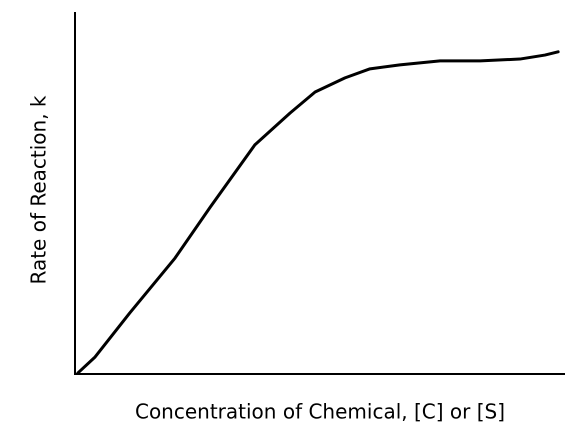  Describe the element at coordinates (39, 189) in the screenshot. I see `y-axis-label: Rate of Reaction, k` at that location.